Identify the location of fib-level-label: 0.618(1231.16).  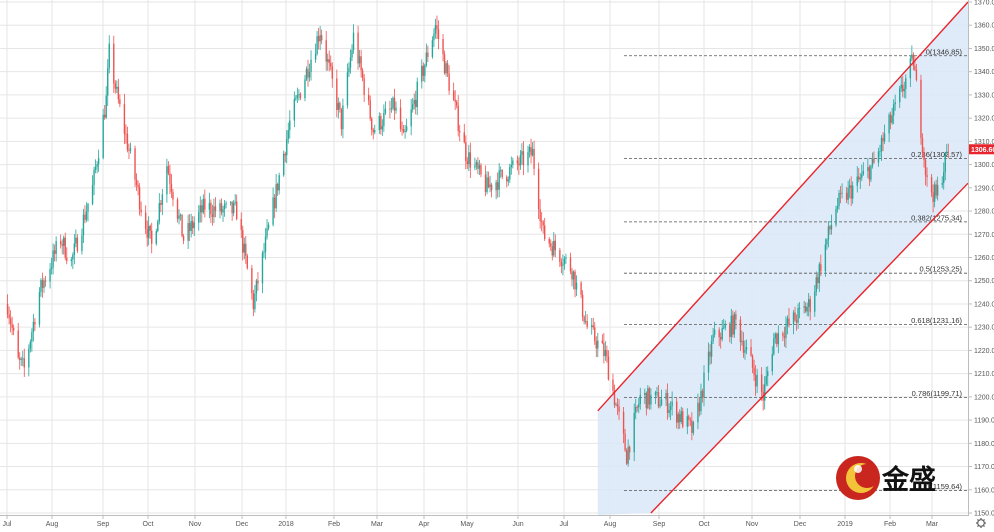
(936, 320).